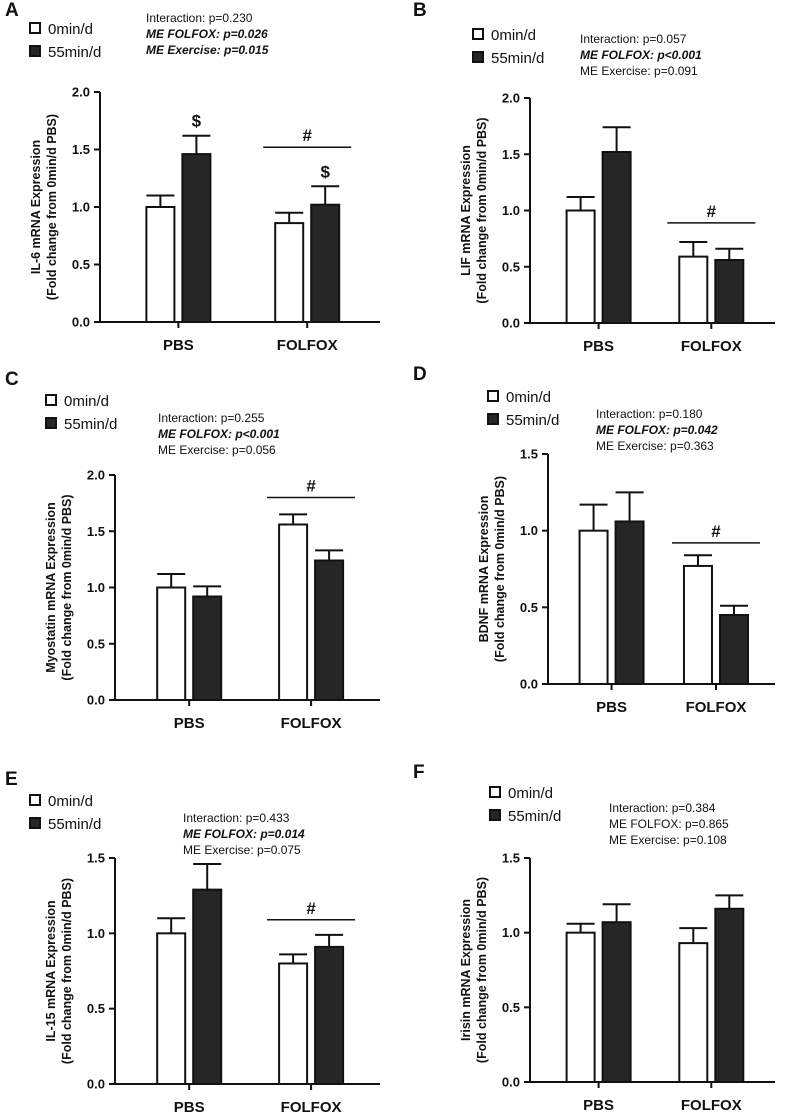  I want to click on stats-line: ME FOLFOX: p=0.026, so click(207, 34).